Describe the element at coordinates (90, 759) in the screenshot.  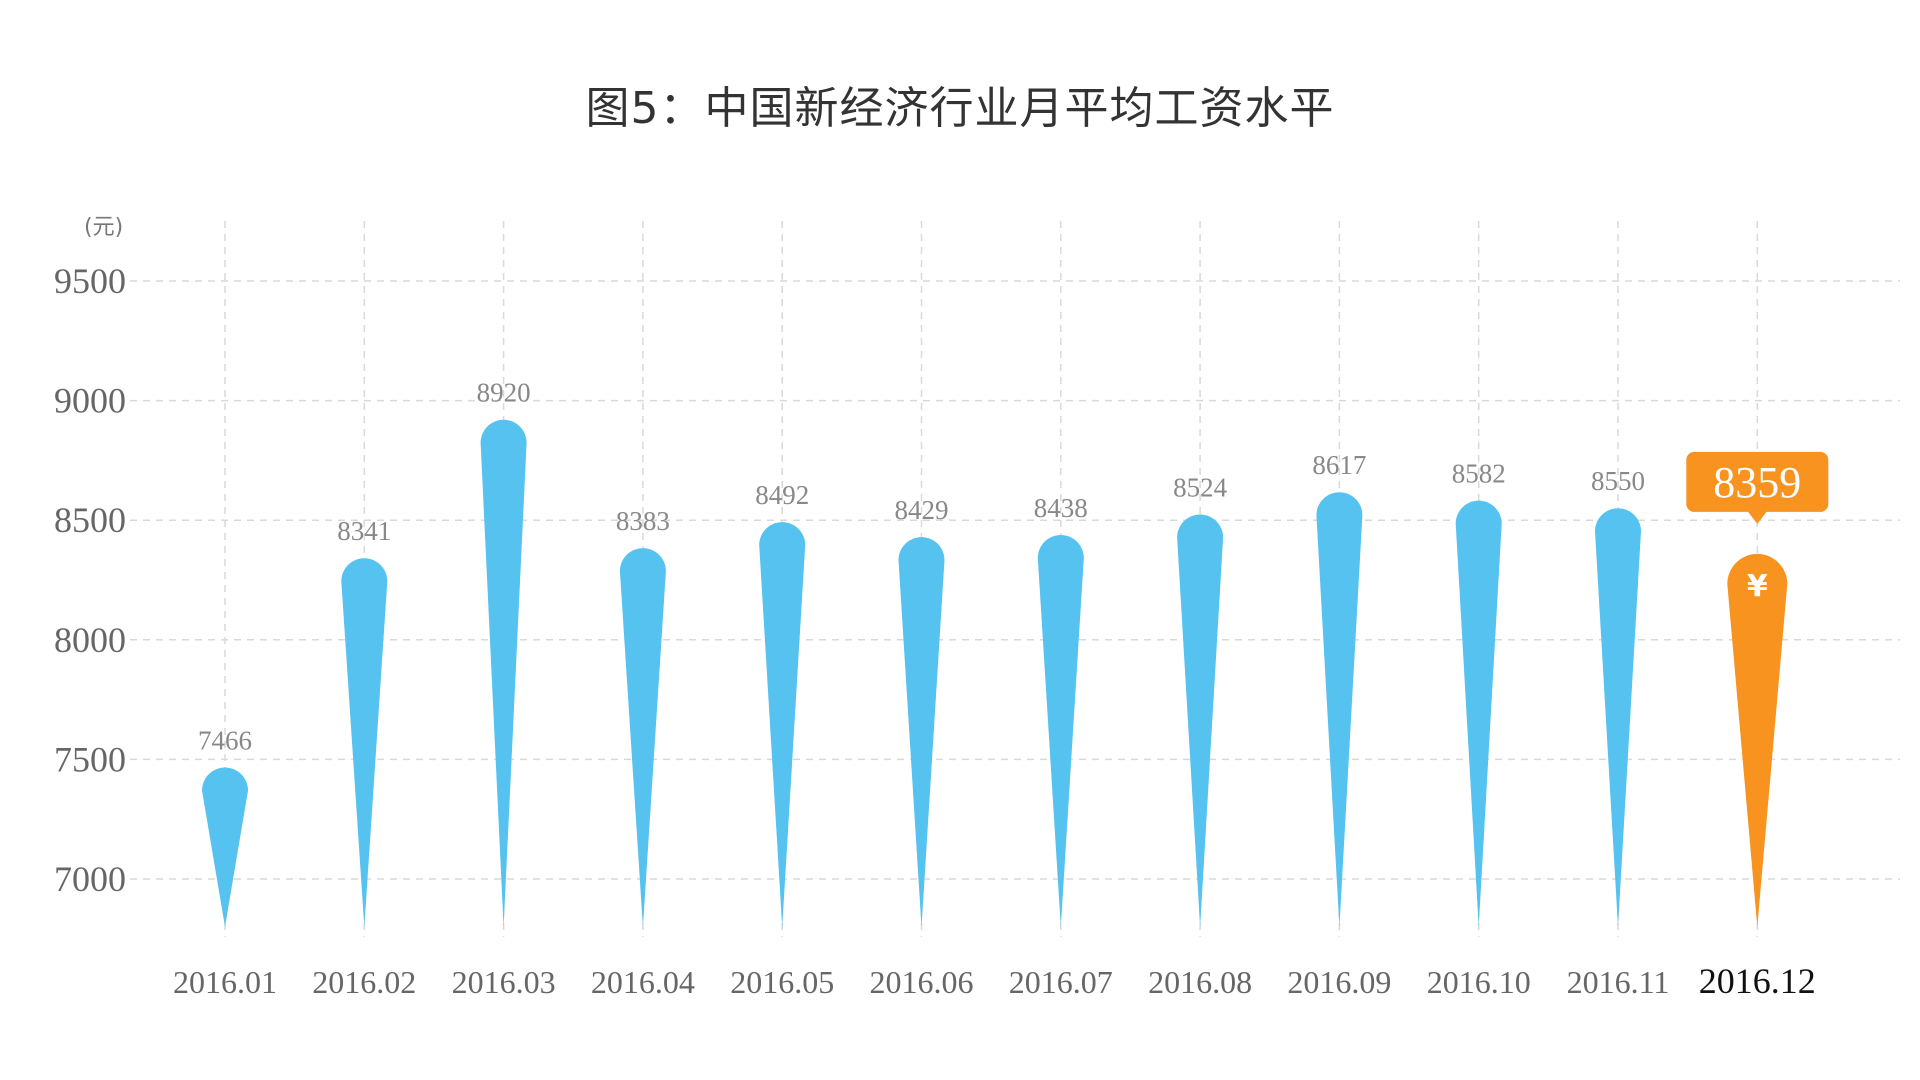
I see `y-tick-label: 7500` at that location.